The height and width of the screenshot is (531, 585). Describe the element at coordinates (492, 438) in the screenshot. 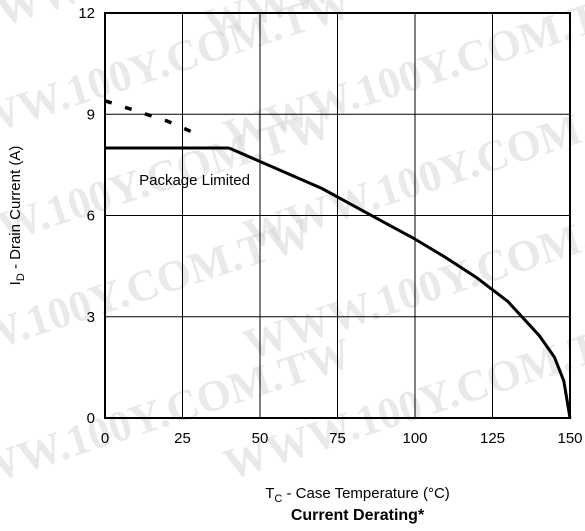

I see `x-tick-label: 125` at that location.